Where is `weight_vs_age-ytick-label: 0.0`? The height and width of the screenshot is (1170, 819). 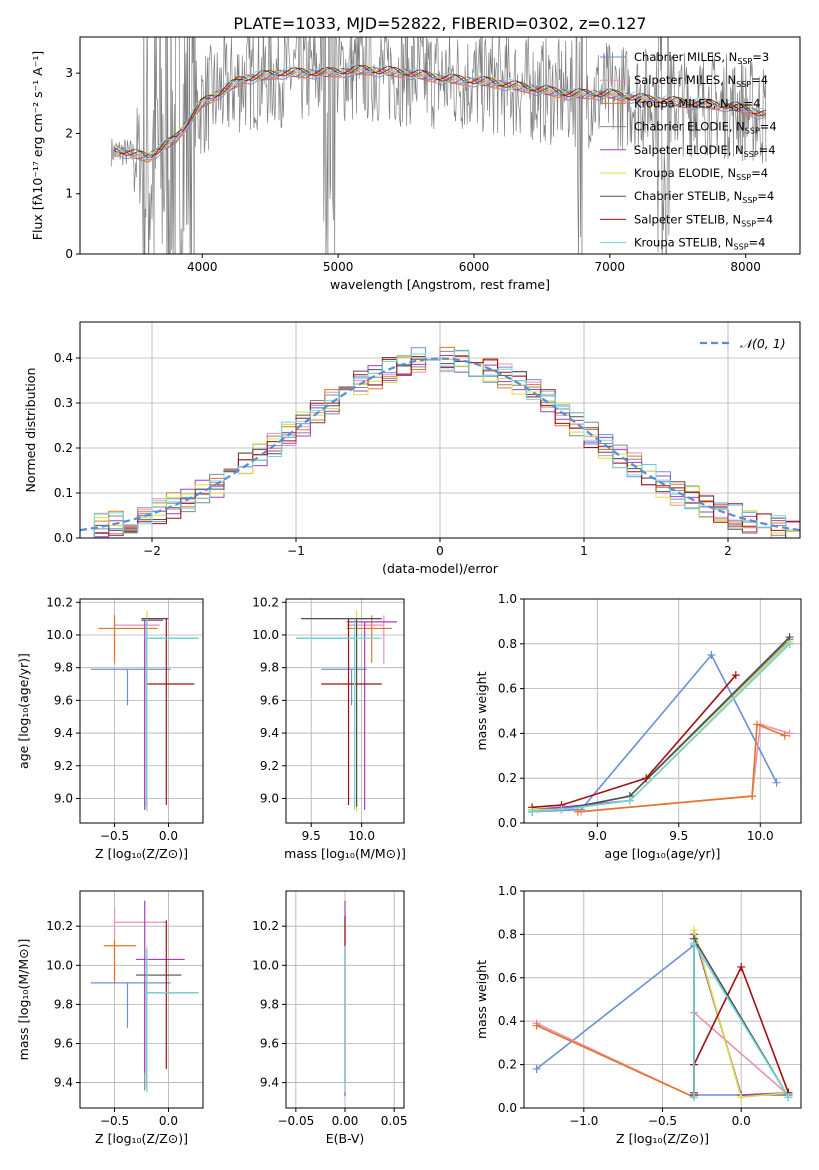
weight_vs_age-ytick-label: 0.0 is located at coordinates (507, 823).